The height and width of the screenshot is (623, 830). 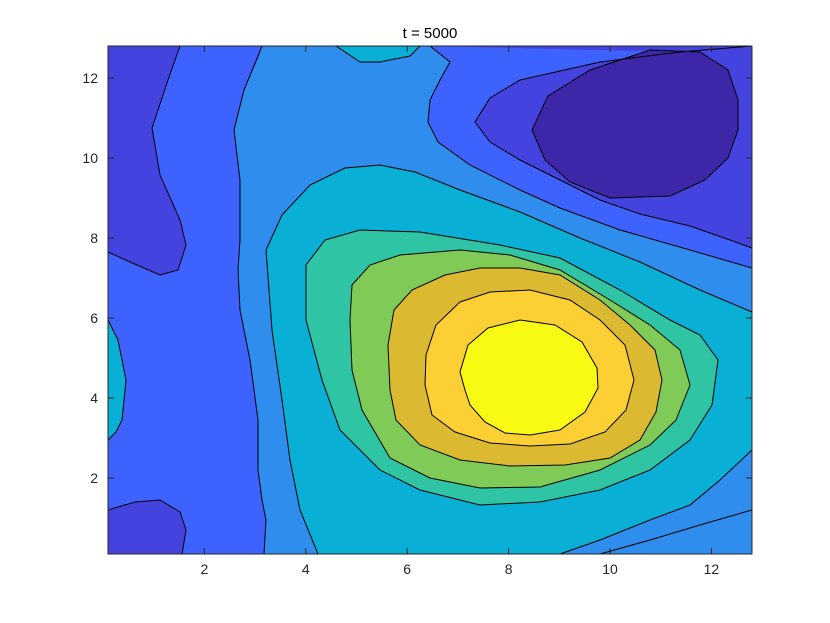 I want to click on contour-level-minus-1-trough, so click(x=635, y=124).